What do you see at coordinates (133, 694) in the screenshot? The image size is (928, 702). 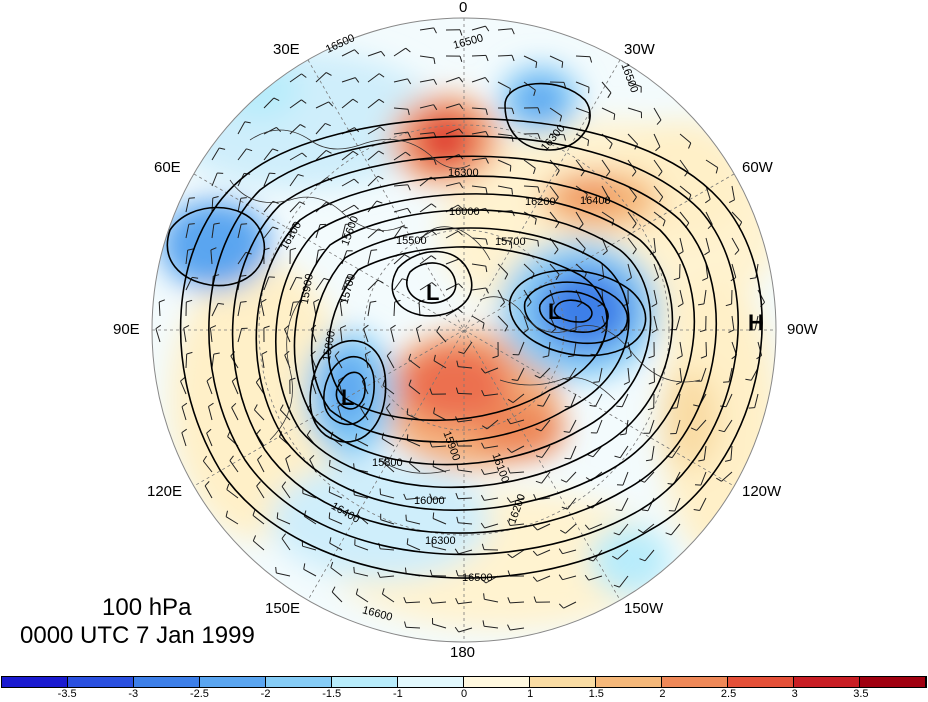 I see `colorbar-tick-label: -3` at bounding box center [133, 694].